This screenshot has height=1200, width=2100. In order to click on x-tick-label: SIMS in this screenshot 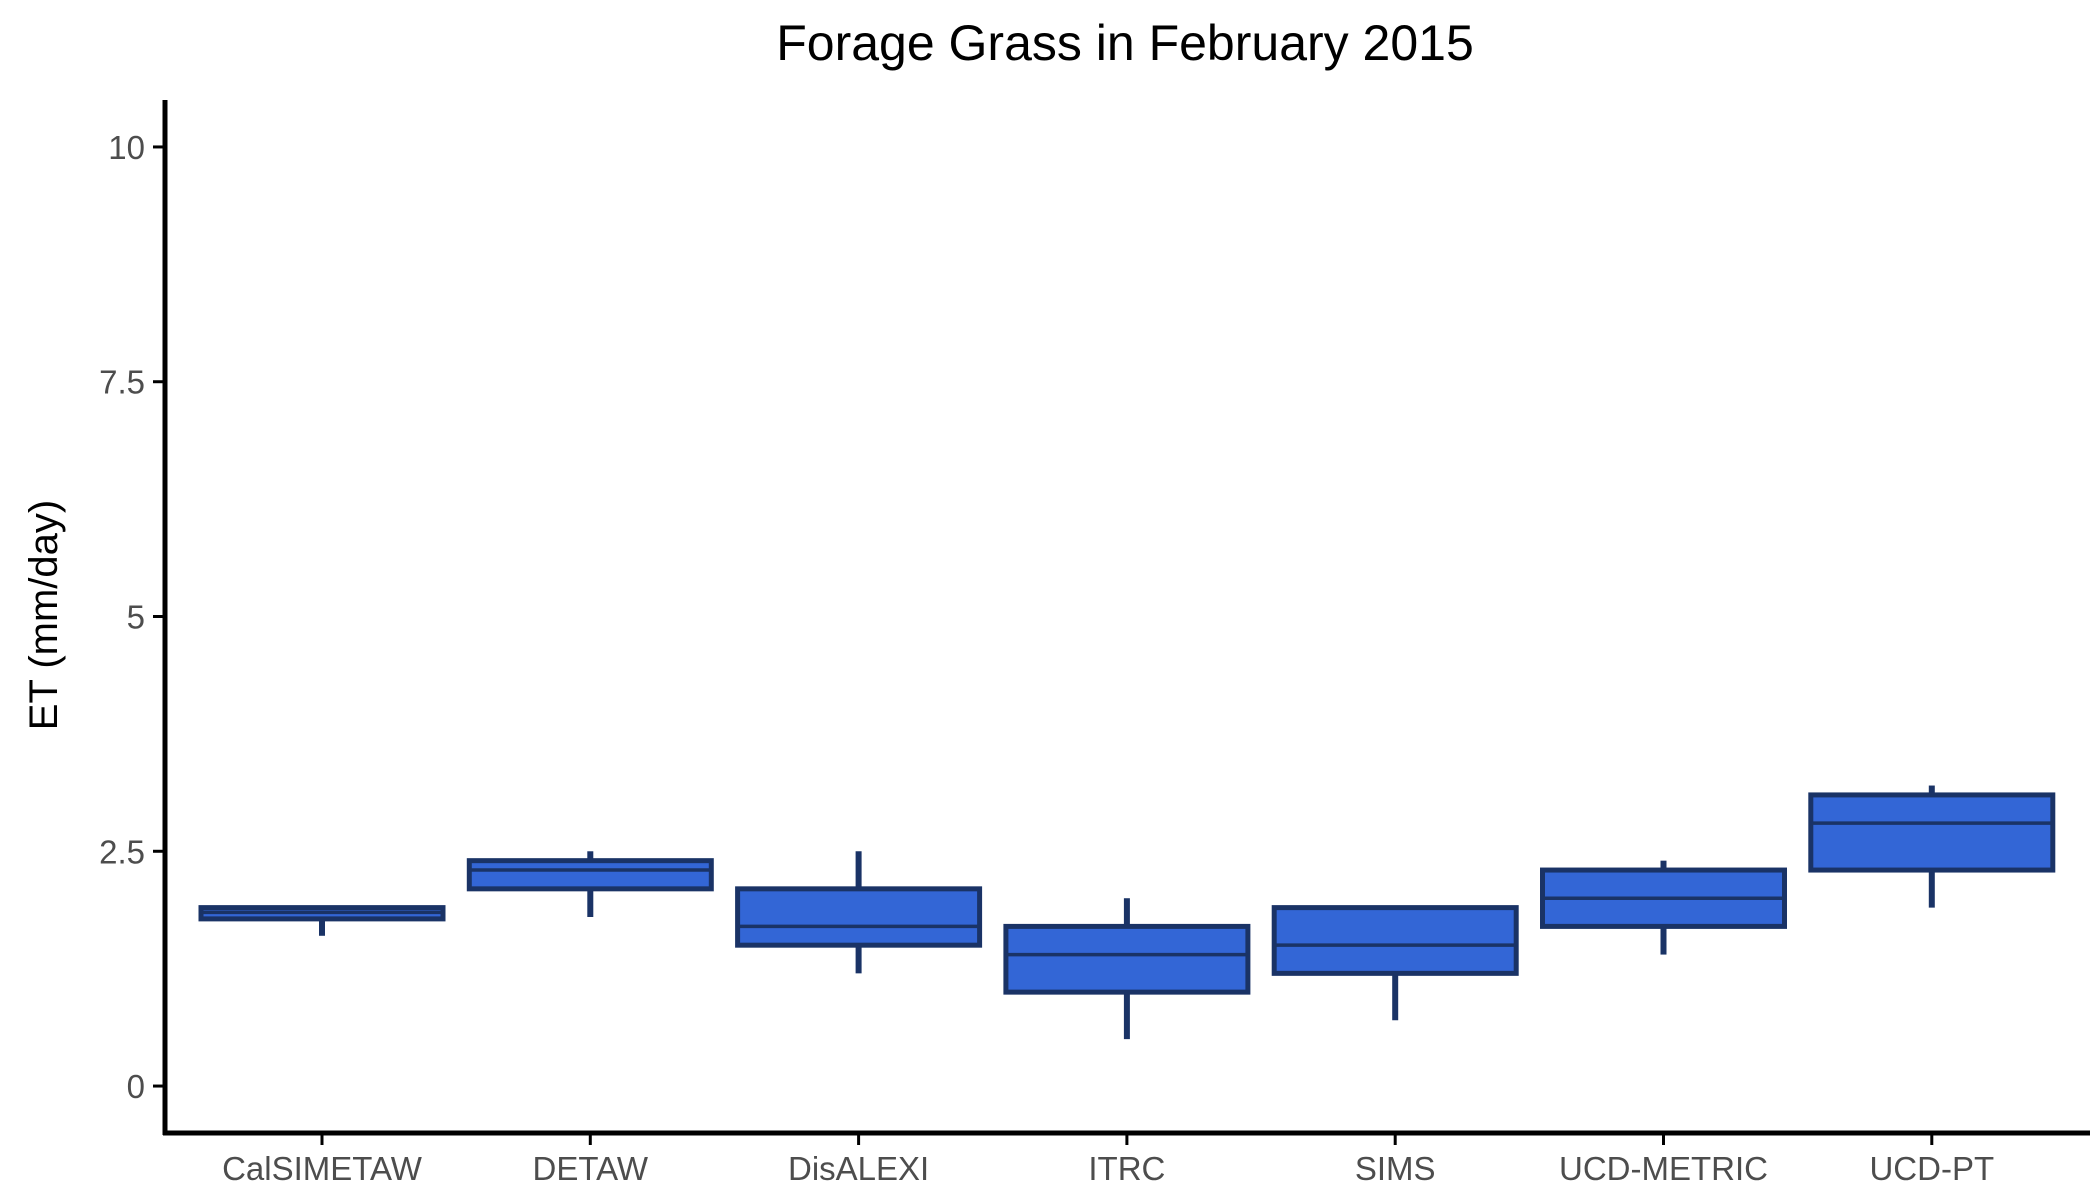, I will do `click(1395, 1168)`.